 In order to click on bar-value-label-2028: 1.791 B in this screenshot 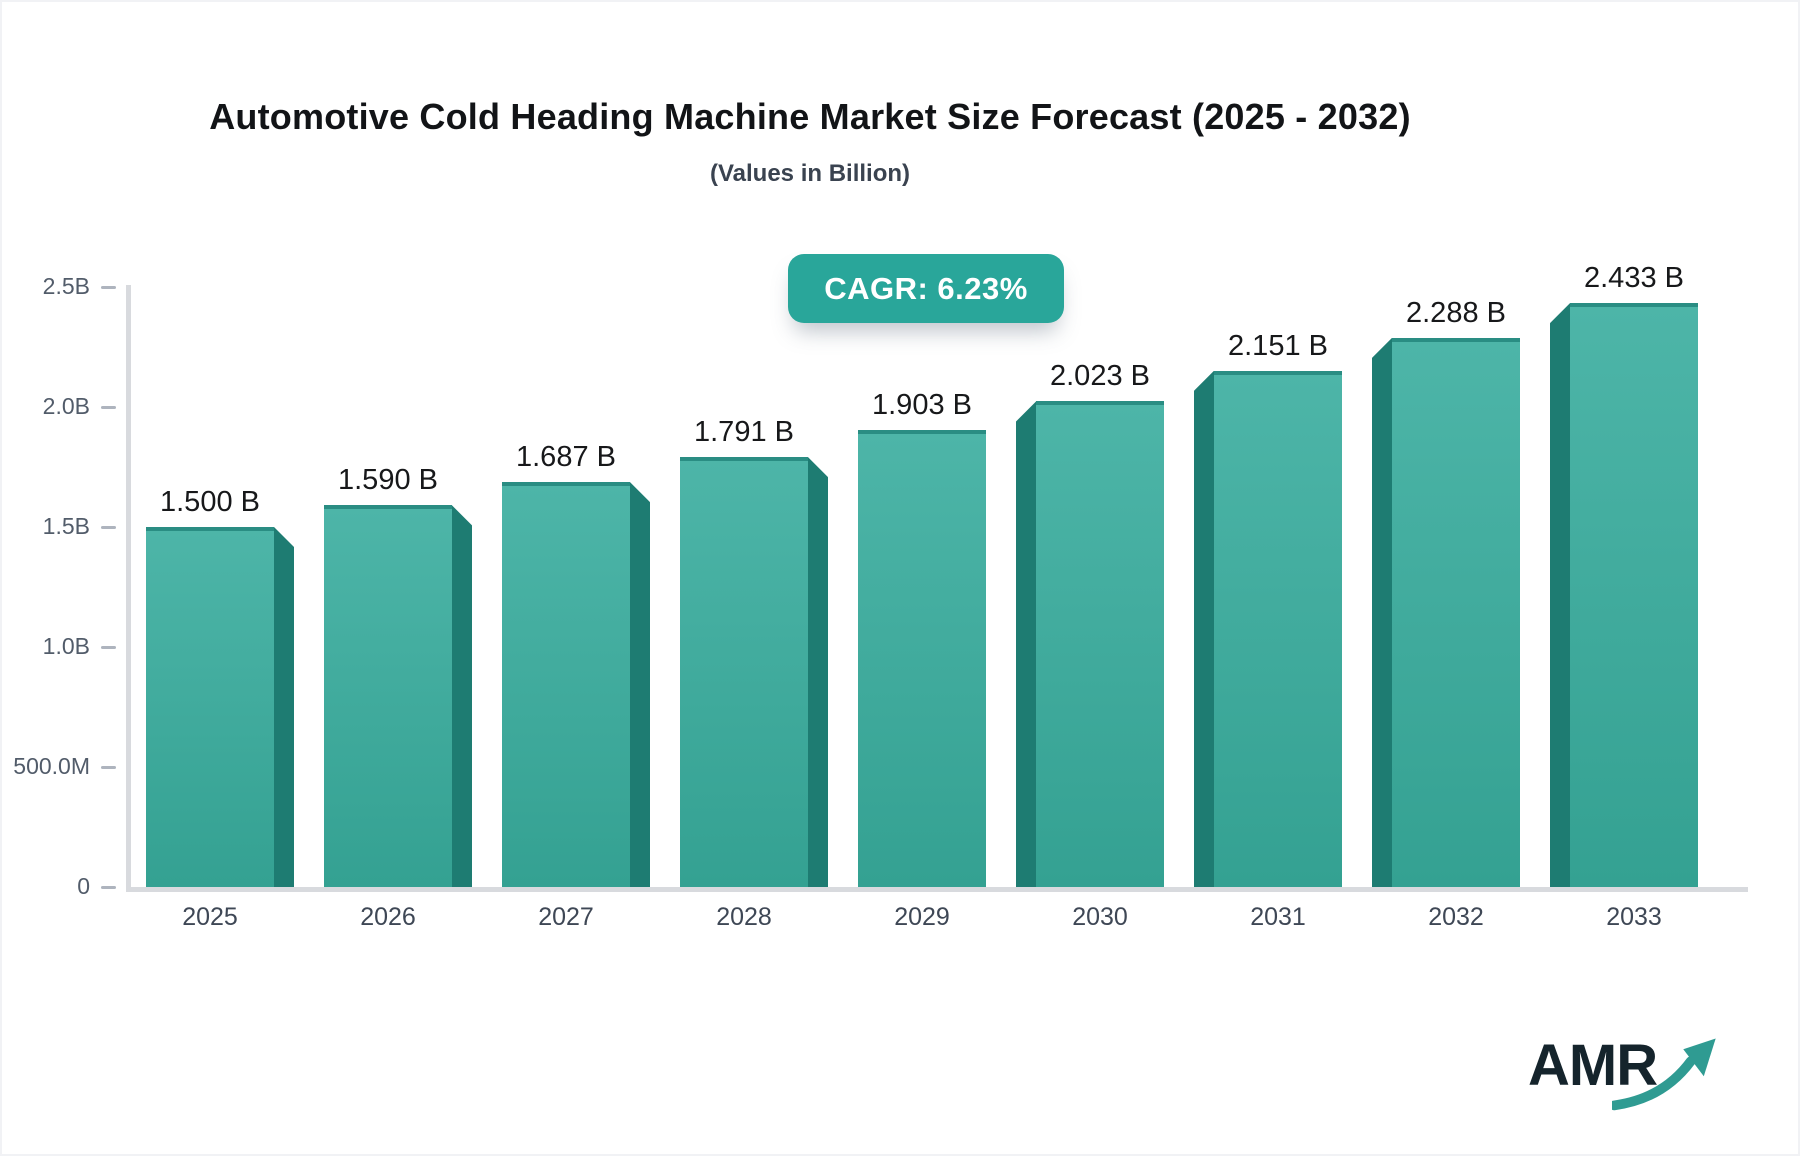, I will do `click(744, 432)`.